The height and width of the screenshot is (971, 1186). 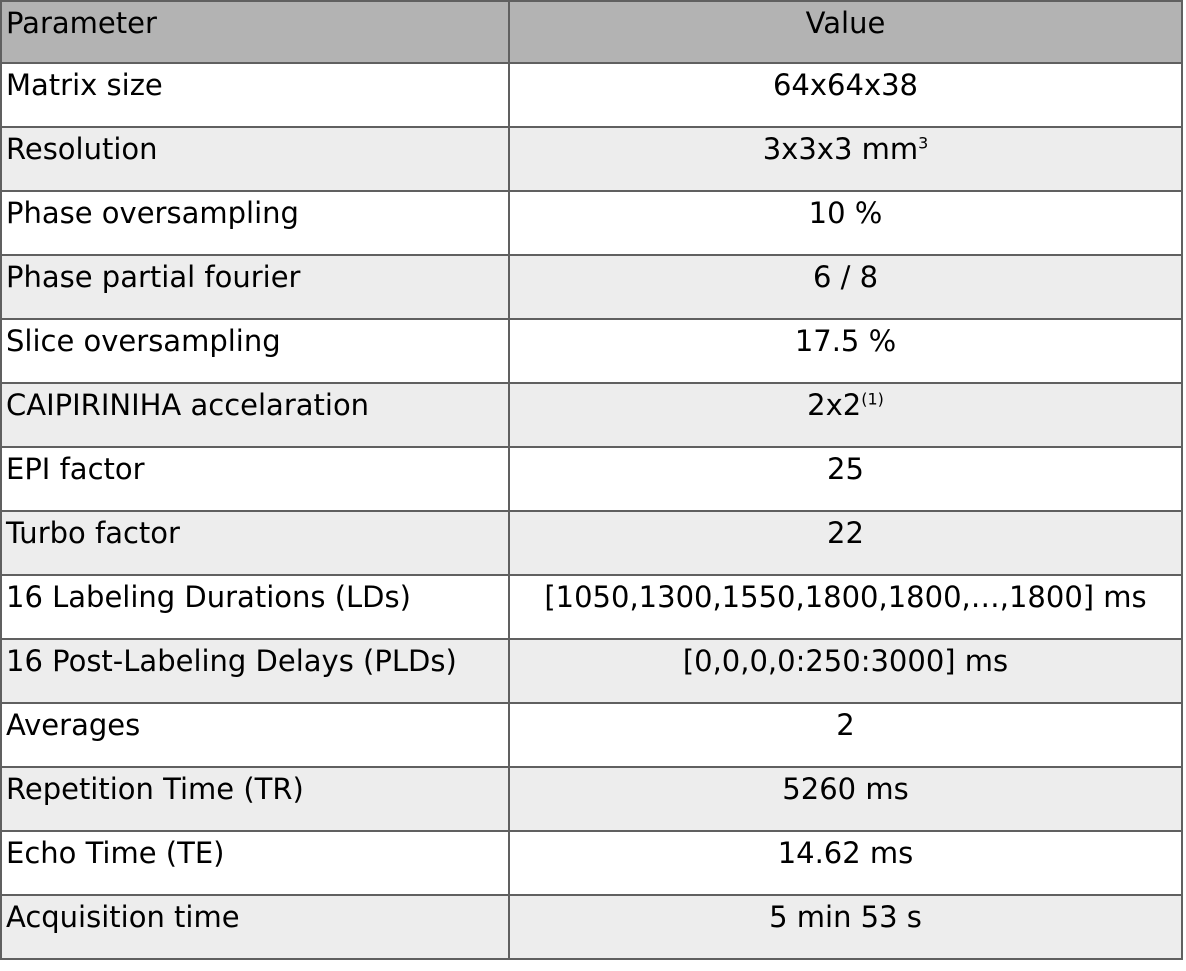 I want to click on table-row: Echo Time (TE) 14.62 ms, so click(x=591, y=863).